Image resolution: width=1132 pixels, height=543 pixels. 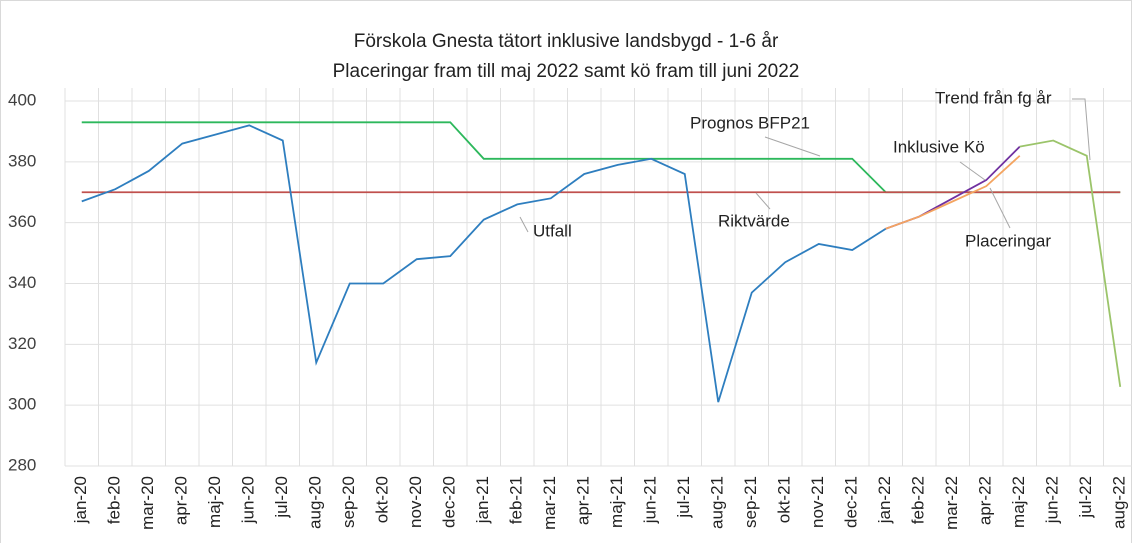 I want to click on x-tick-label: dec-20, so click(x=449, y=502).